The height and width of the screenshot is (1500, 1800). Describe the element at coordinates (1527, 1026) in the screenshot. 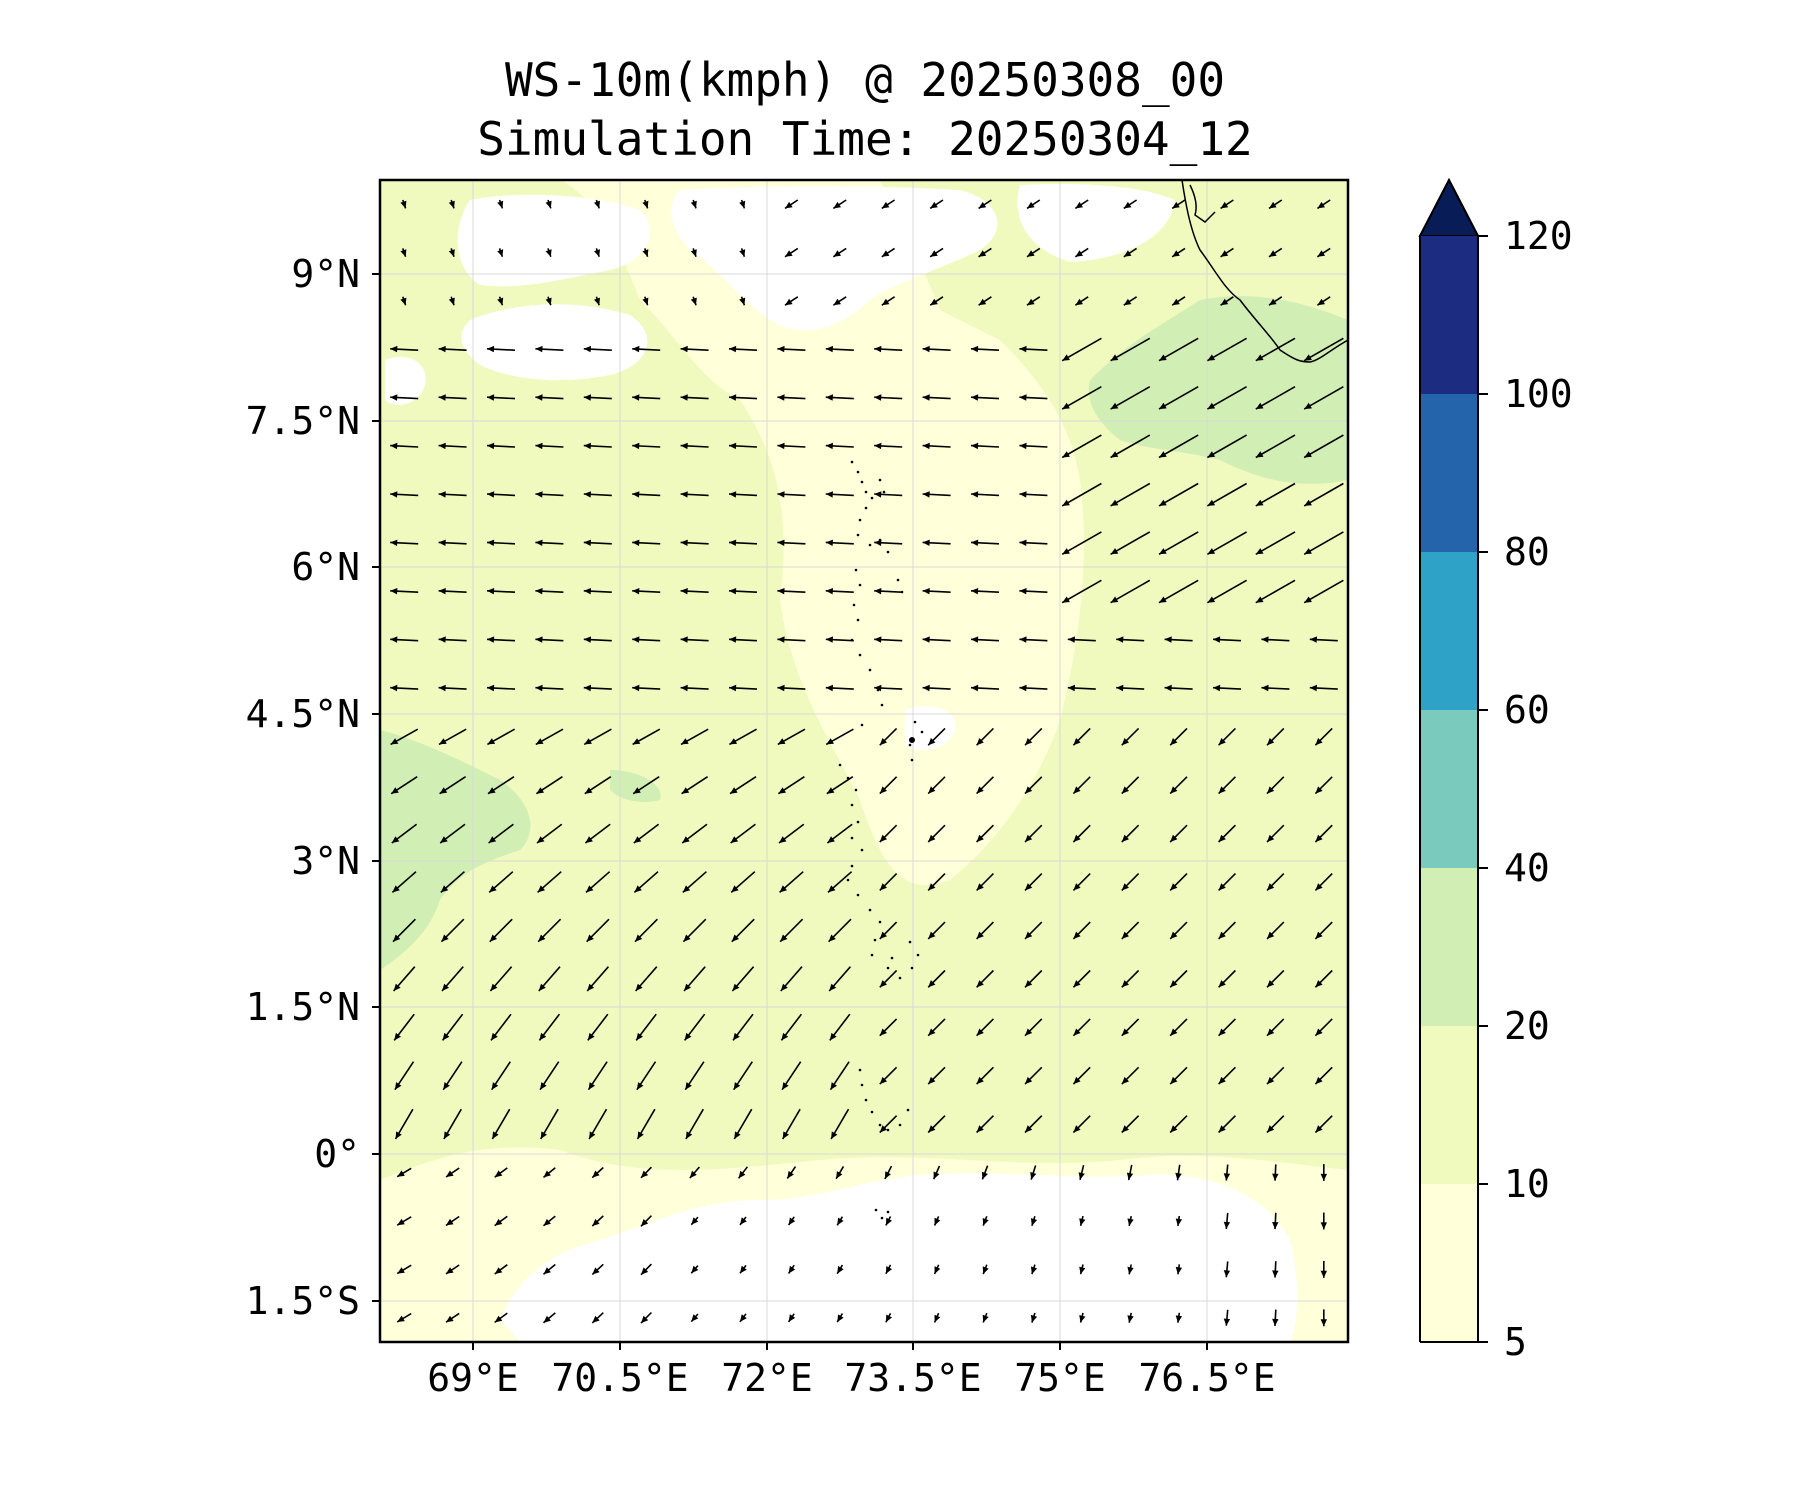

I see `colorbar-tick-label: 20` at that location.